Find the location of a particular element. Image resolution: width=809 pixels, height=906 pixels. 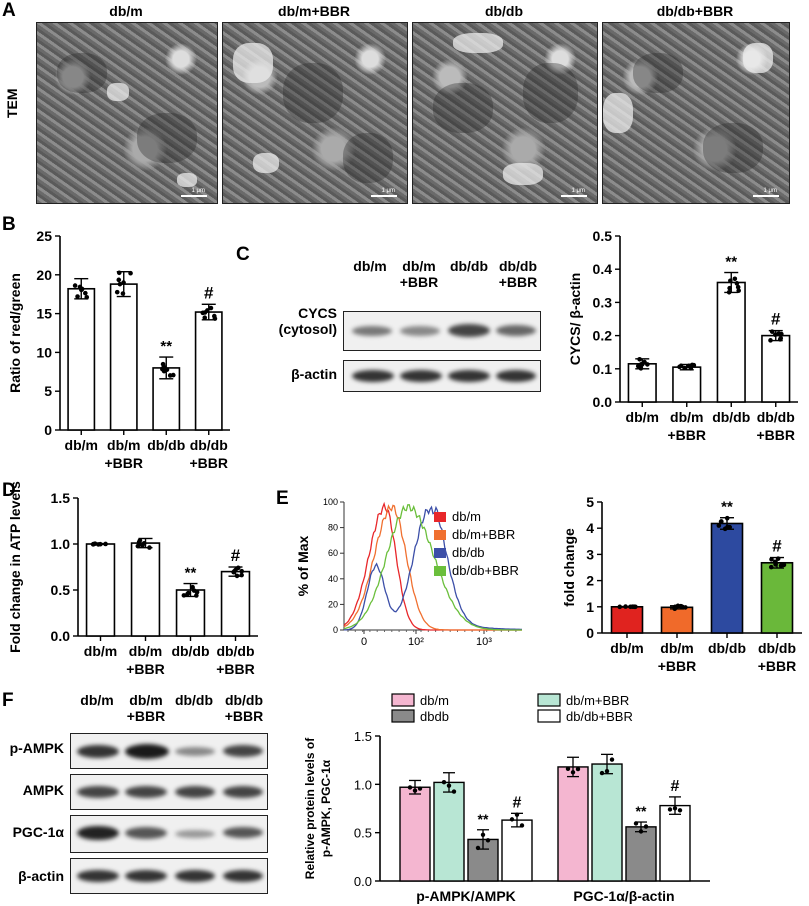

significance-label: # is located at coordinates (209, 292).